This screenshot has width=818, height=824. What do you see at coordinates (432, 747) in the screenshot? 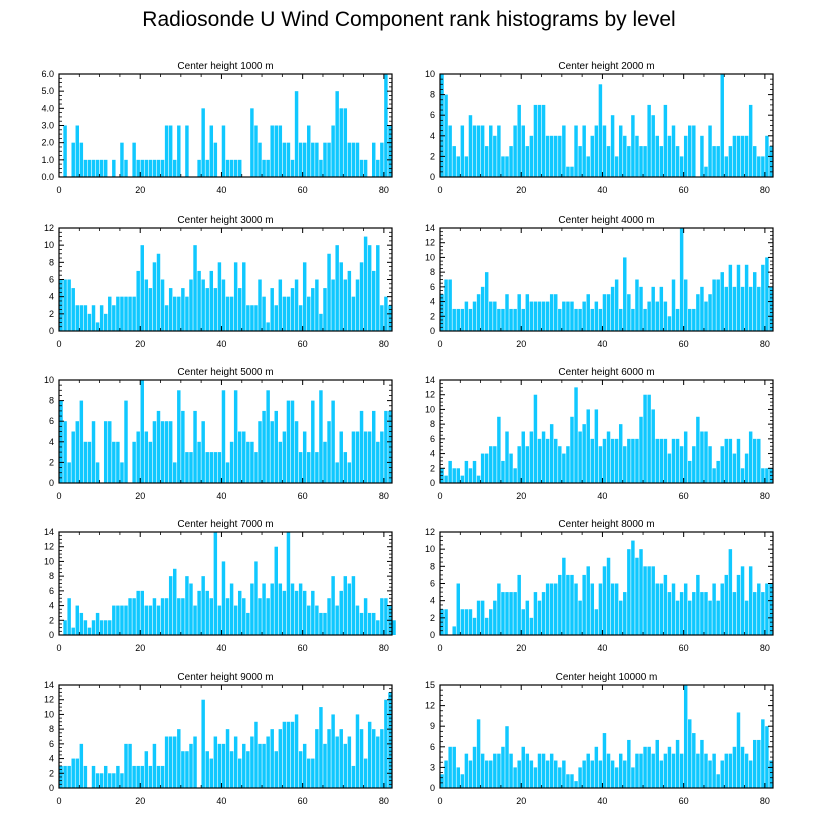
I see `y-tick-label: 6` at bounding box center [432, 747].